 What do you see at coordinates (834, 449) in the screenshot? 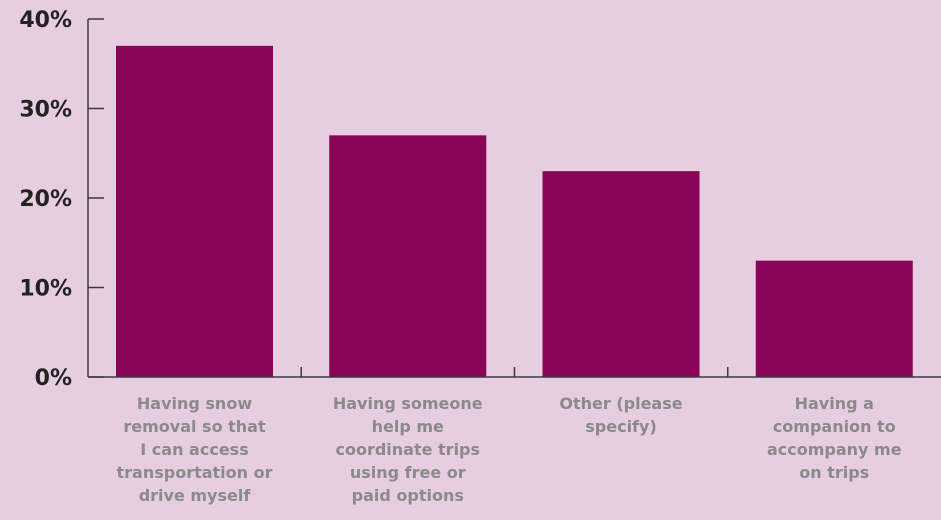
I see `x-tick-label-line: accompany me` at bounding box center [834, 449].